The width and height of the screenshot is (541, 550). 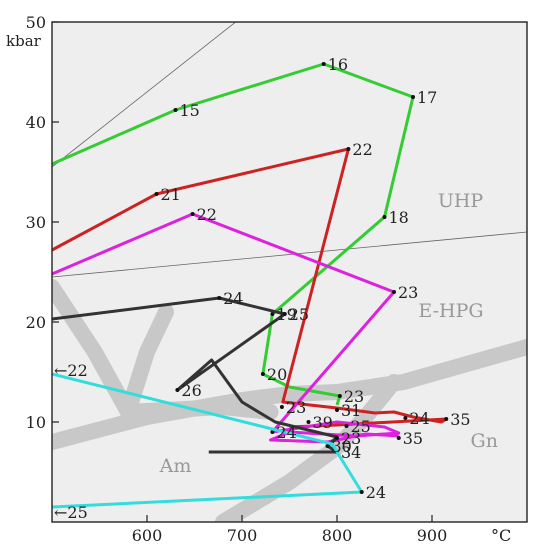 I want to click on point-label: 18, so click(x=399, y=217).